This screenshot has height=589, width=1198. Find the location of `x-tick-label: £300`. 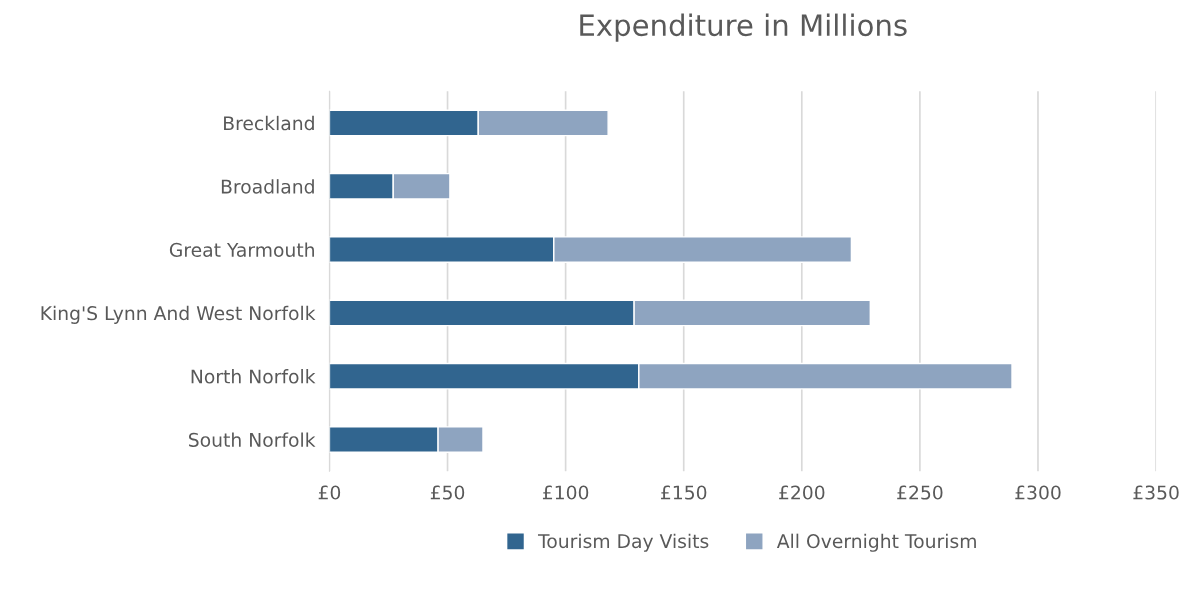

x-tick-label: £300 is located at coordinates (1038, 492).